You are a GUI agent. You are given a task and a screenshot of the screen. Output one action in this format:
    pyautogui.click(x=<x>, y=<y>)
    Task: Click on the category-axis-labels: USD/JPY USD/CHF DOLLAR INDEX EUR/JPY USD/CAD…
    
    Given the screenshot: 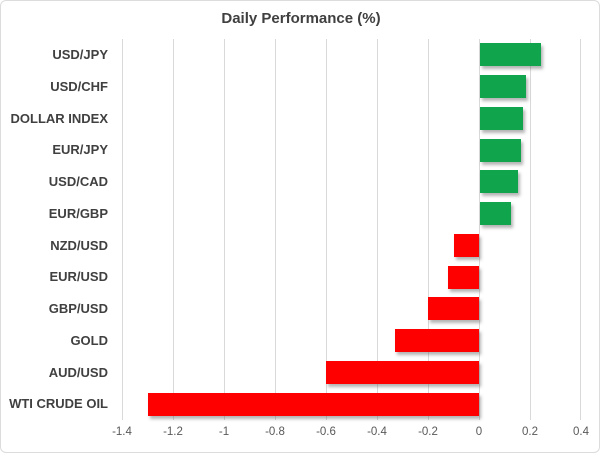 What is the action you would take?
    pyautogui.click(x=54, y=229)
    